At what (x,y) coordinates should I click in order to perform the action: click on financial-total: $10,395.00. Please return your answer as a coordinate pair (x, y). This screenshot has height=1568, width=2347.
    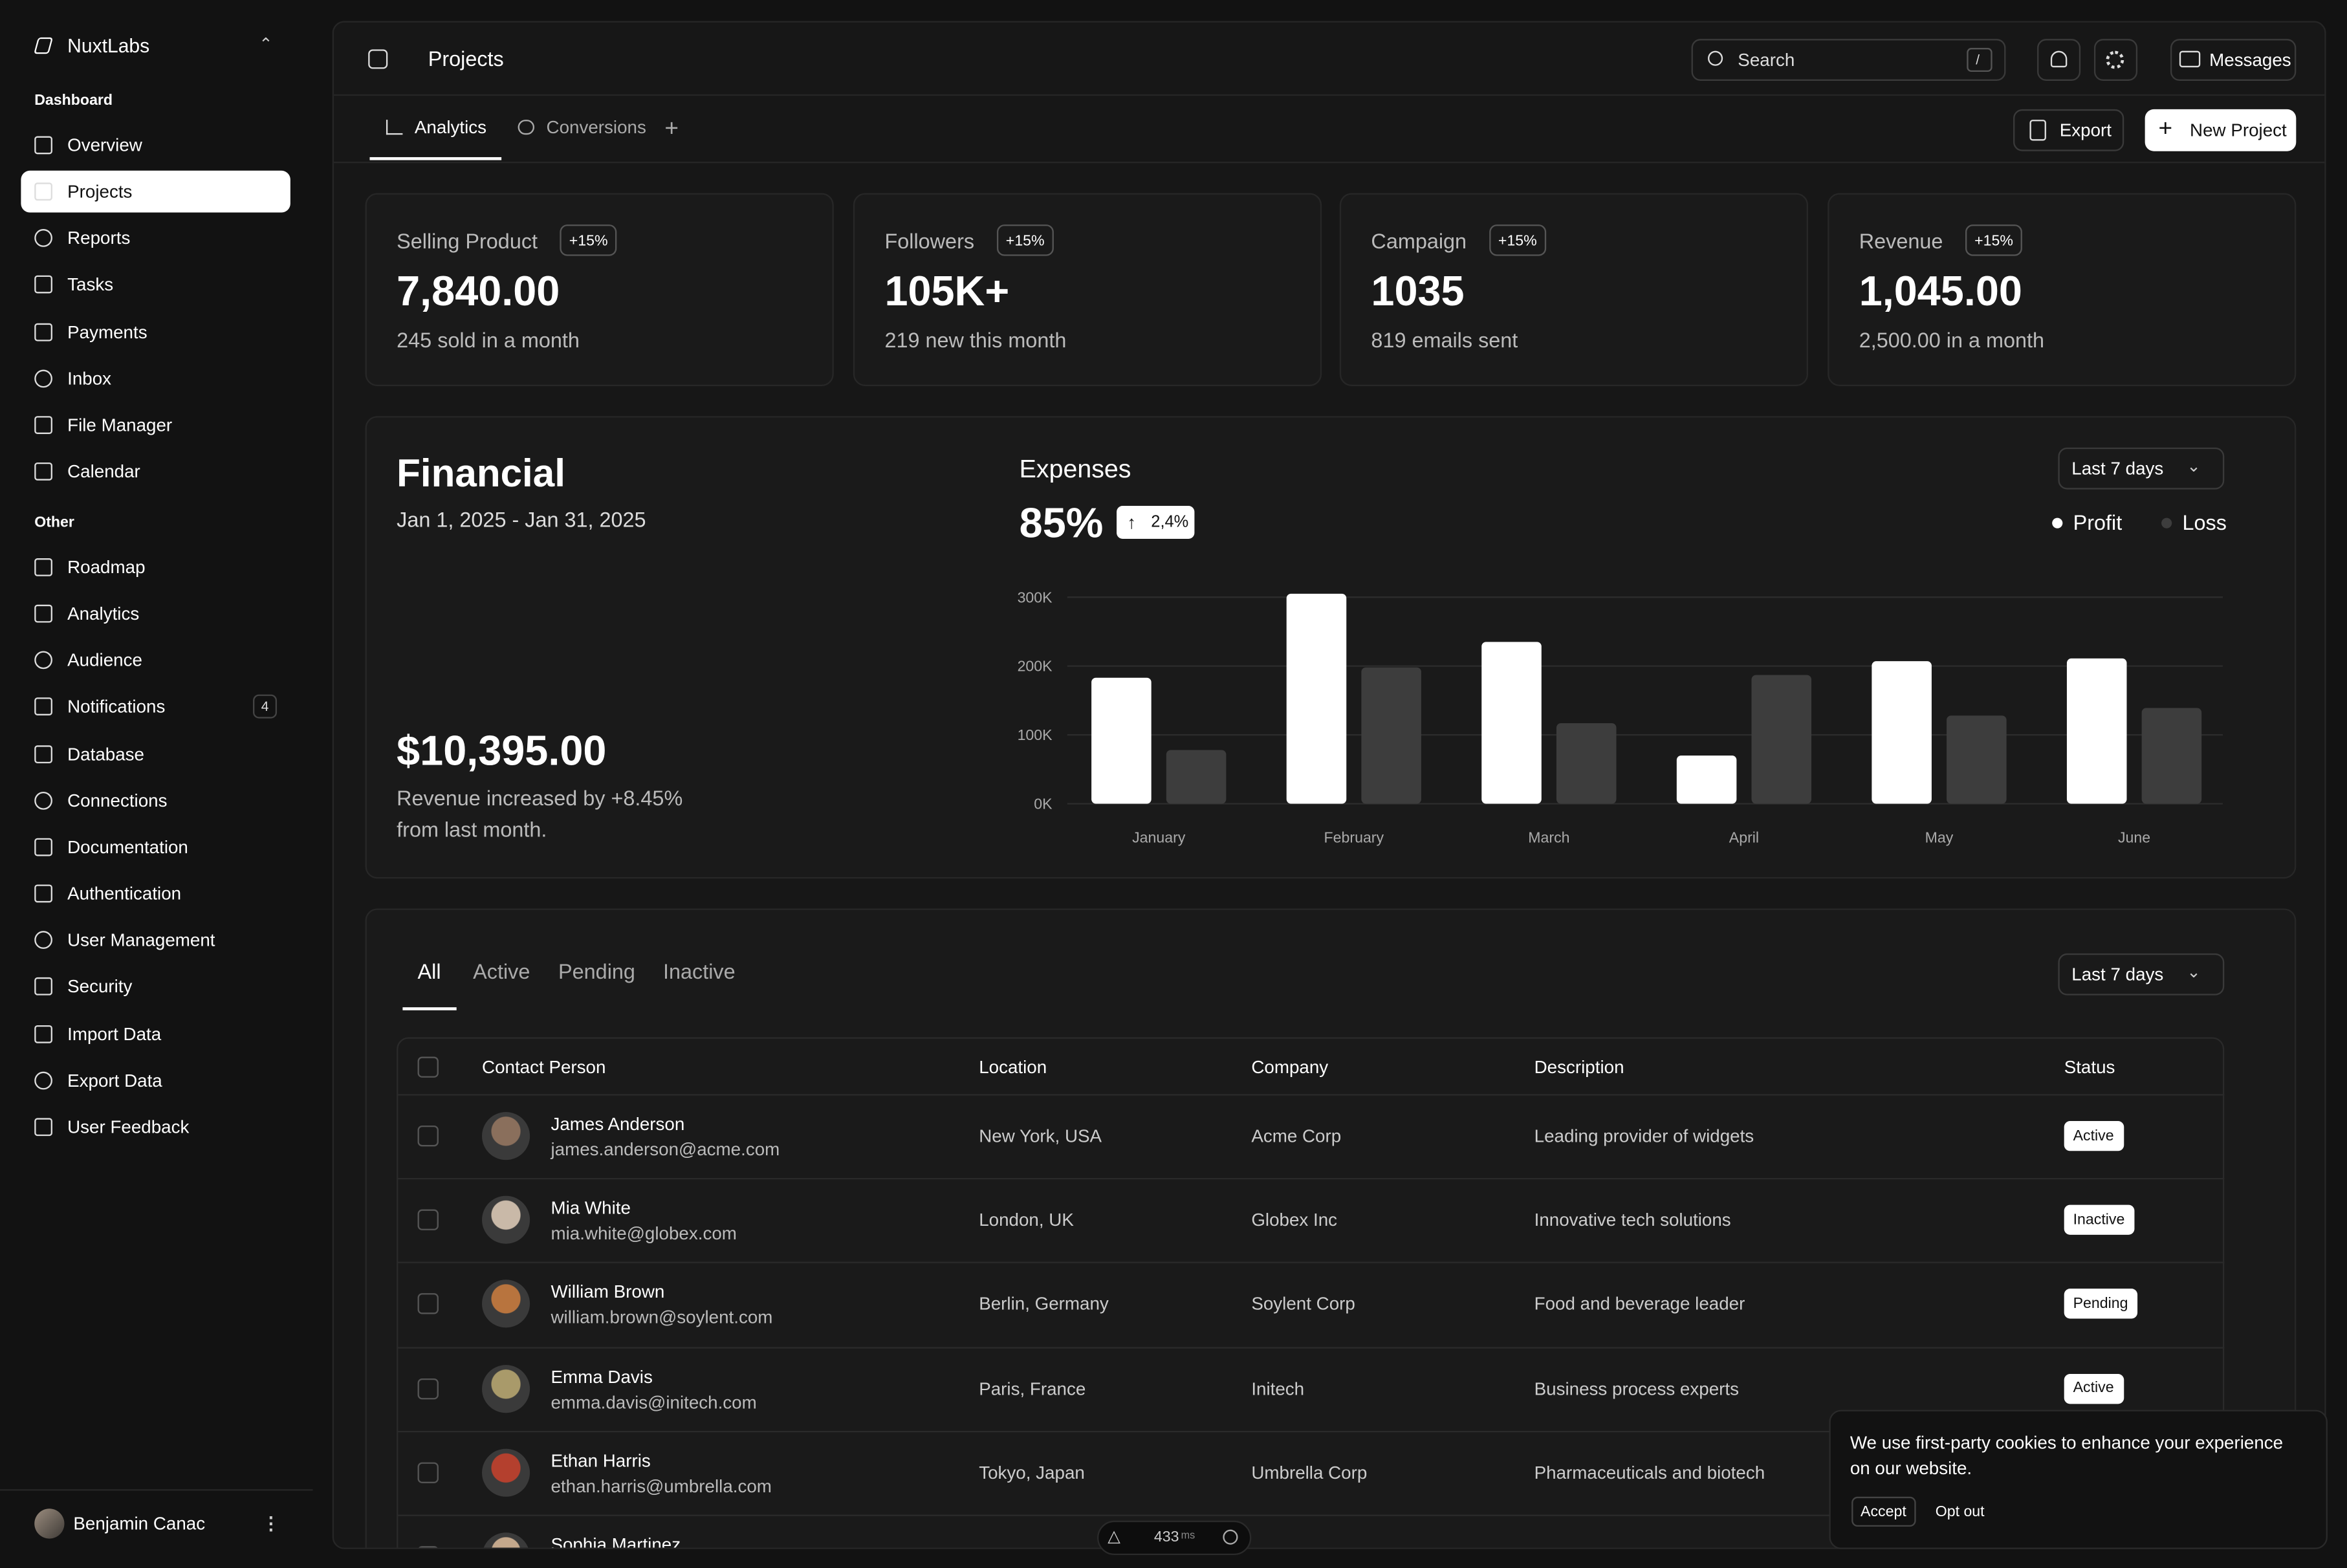
    Looking at the image, I should click on (502, 750).